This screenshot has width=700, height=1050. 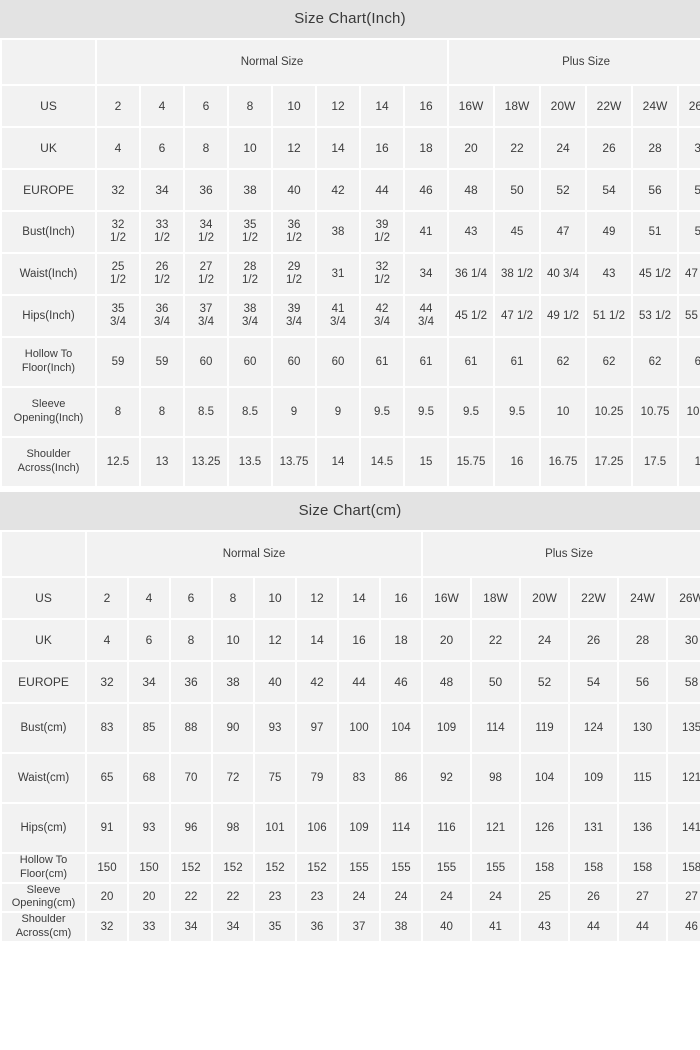 I want to click on cell: 41 3/4, so click(x=338, y=316).